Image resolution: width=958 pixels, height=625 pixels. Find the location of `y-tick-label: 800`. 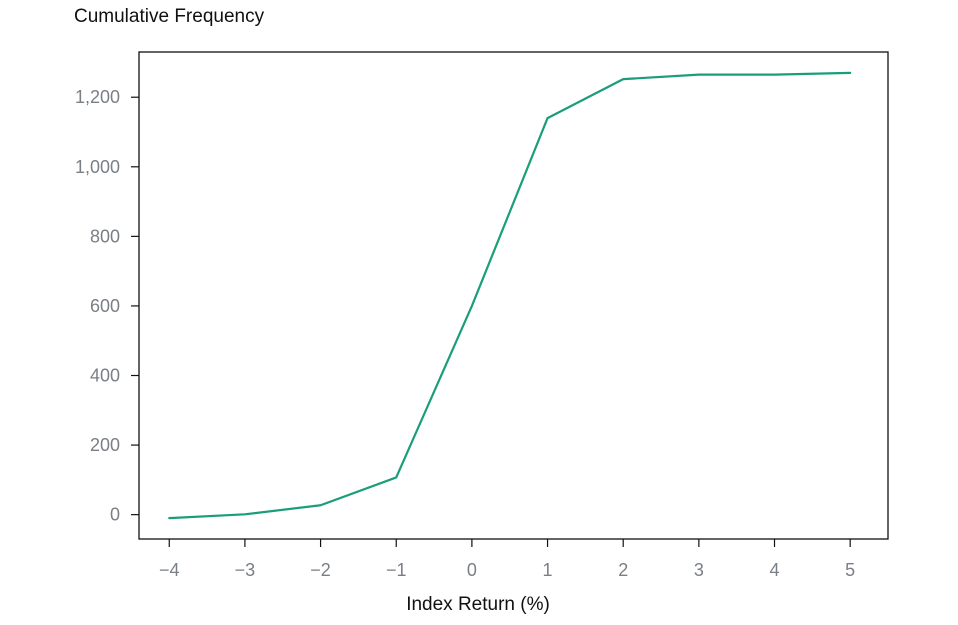

y-tick-label: 800 is located at coordinates (105, 236).